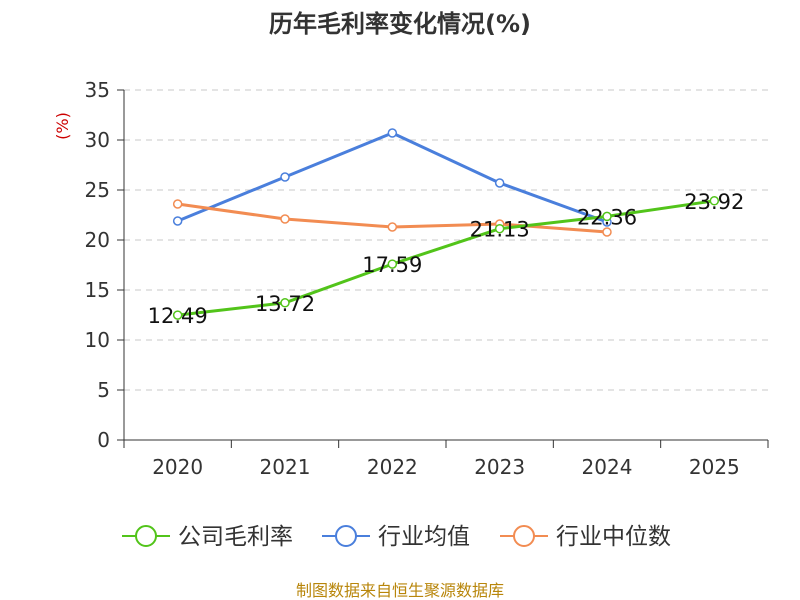 This screenshot has height=600, width=800. What do you see at coordinates (97, 140) in the screenshot?
I see `y-tick-label: 30` at bounding box center [97, 140].